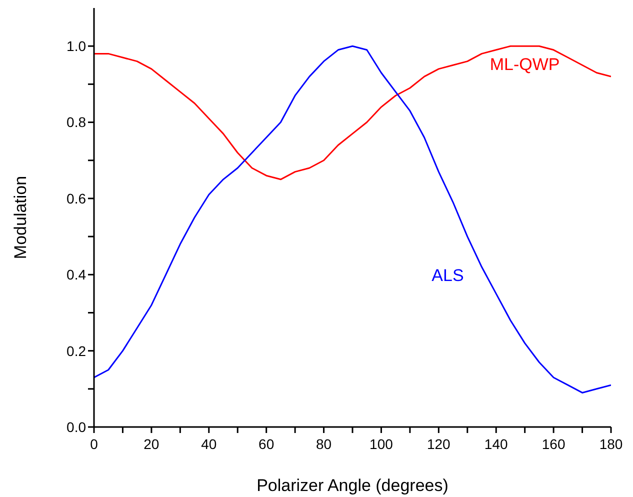 The width and height of the screenshot is (633, 497). I want to click on y-tick-label: 0.6, so click(76, 198).